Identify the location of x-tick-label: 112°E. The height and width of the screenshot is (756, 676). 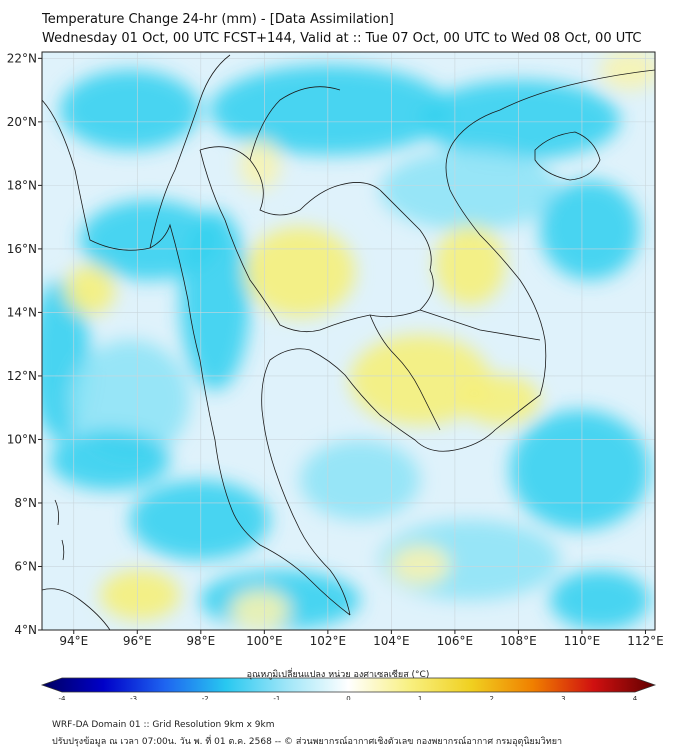
(645, 641).